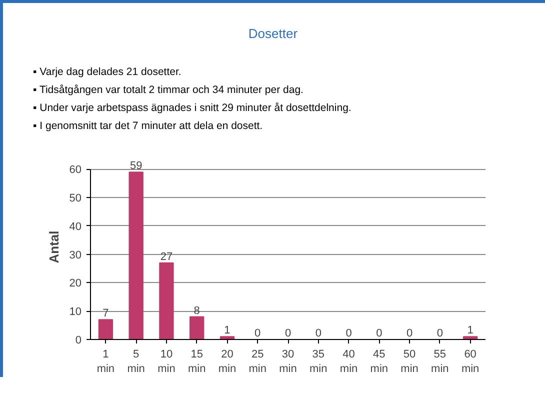 The height and width of the screenshot is (401, 545). What do you see at coordinates (319, 361) in the screenshot?
I see `x-tick-label: 35 min` at bounding box center [319, 361].